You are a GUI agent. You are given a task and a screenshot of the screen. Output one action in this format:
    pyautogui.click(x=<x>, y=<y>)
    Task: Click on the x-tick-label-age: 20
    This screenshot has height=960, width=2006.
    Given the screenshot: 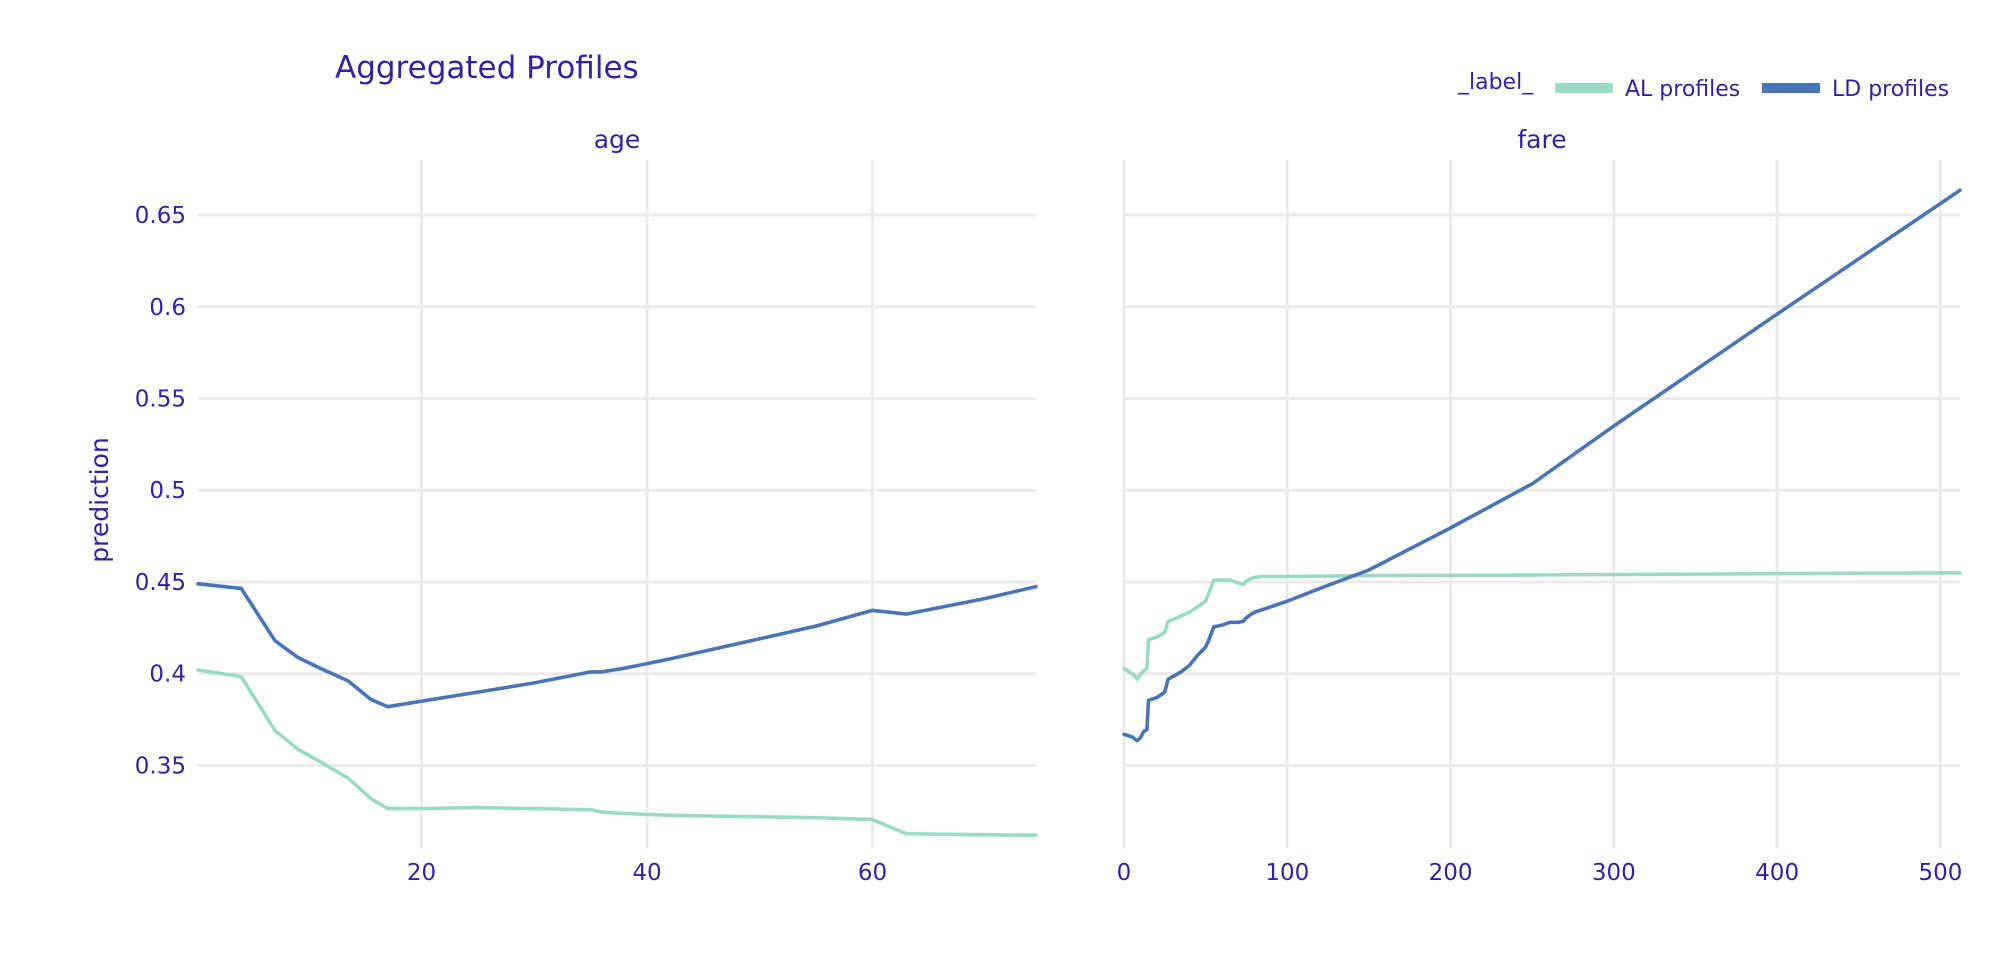 What is the action you would take?
    pyautogui.click(x=421, y=873)
    